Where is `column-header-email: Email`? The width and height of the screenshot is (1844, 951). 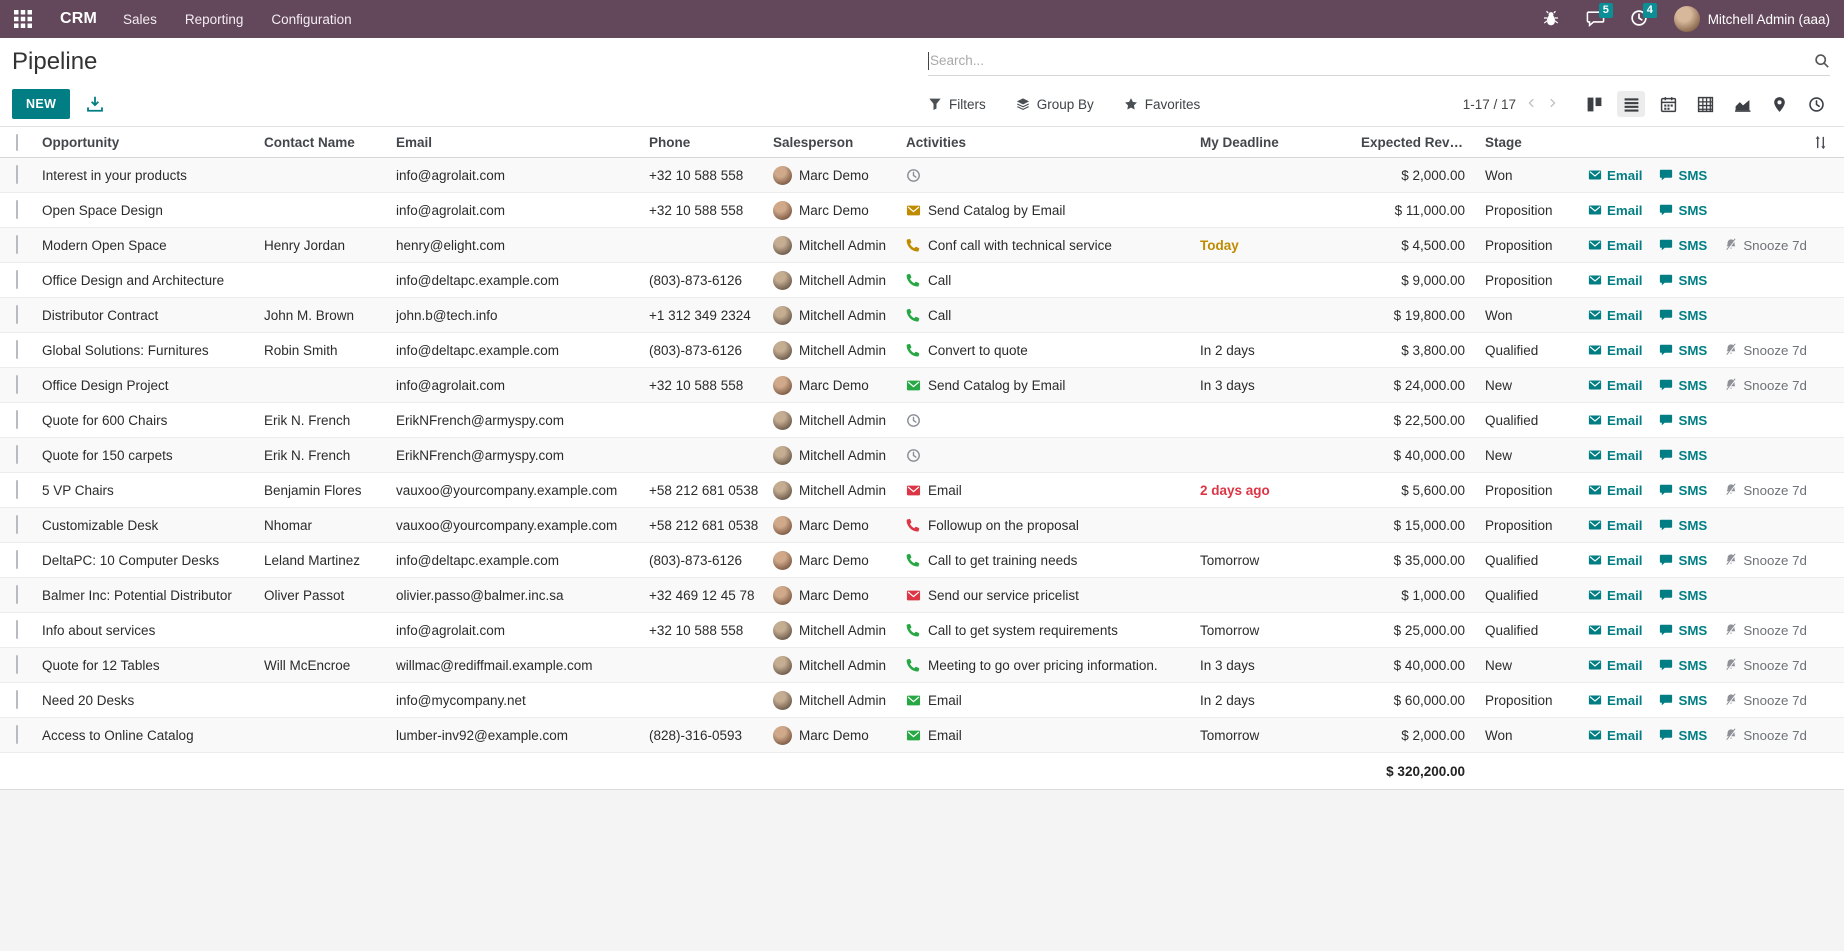 column-header-email: Email is located at coordinates (414, 142).